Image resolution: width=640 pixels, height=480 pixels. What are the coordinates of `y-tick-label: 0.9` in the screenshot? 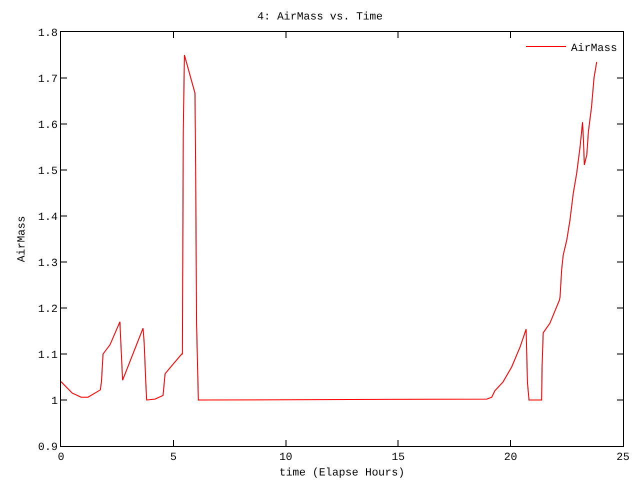 It's located at (48, 448).